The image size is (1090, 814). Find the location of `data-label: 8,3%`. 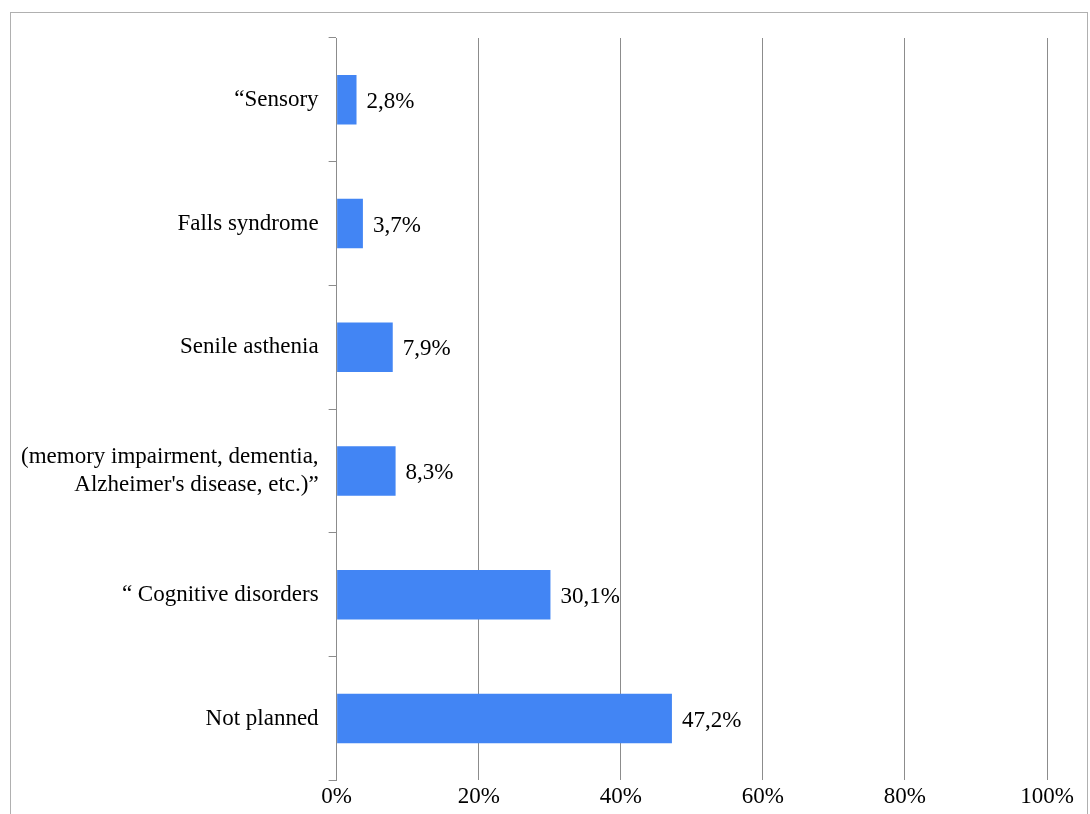

data-label: 8,3% is located at coordinates (429, 472).